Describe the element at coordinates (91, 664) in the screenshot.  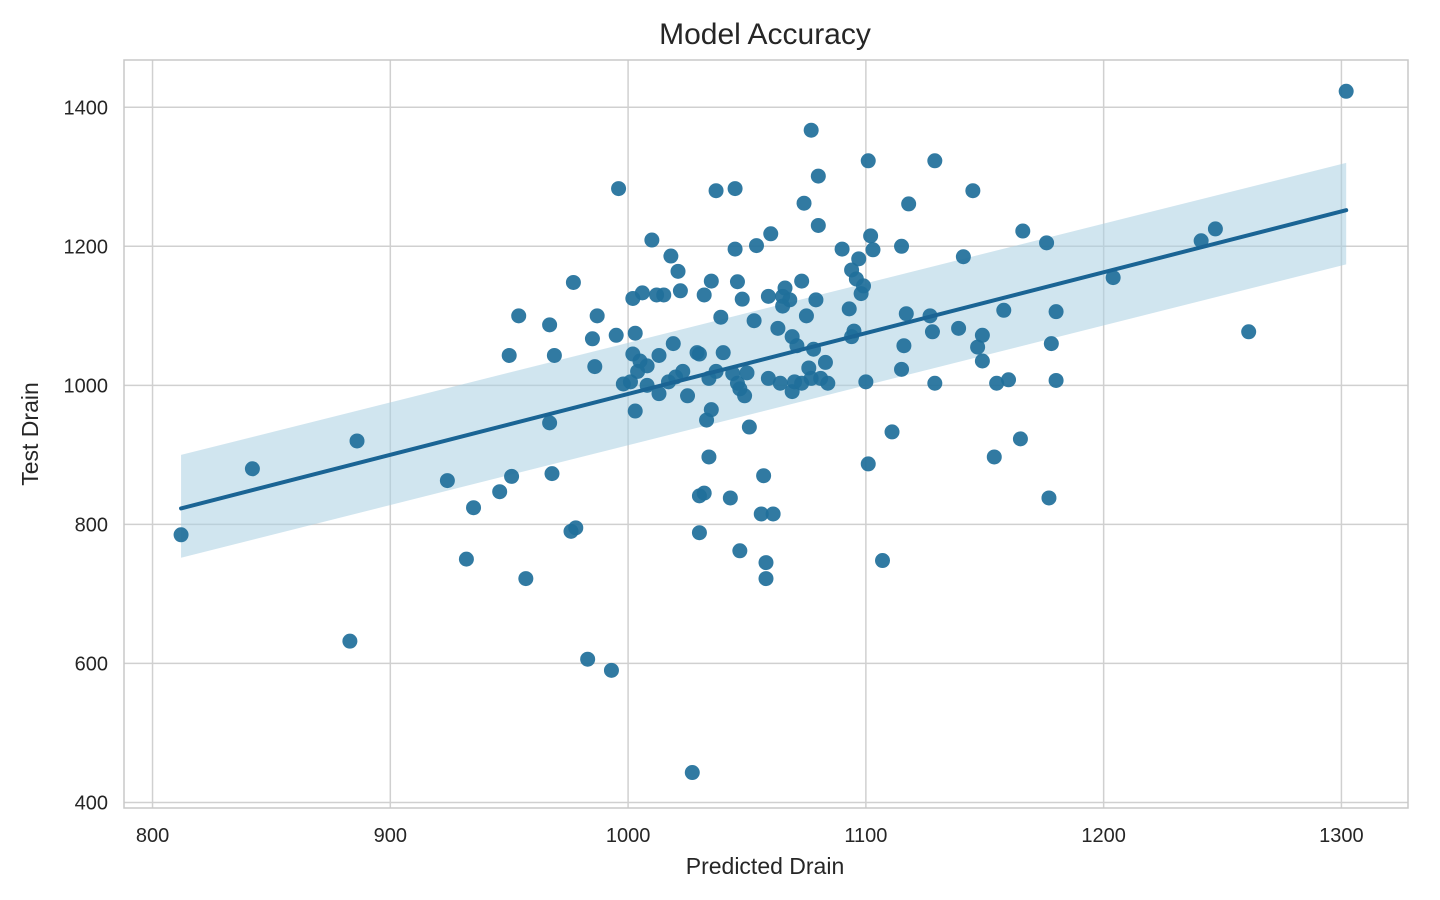
I see `y-tick-label: 600` at that location.